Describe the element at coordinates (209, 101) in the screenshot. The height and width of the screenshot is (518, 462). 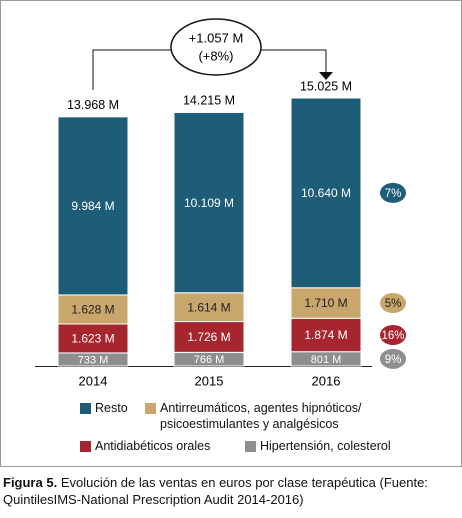
I see `total-label: 14.215 M` at that location.